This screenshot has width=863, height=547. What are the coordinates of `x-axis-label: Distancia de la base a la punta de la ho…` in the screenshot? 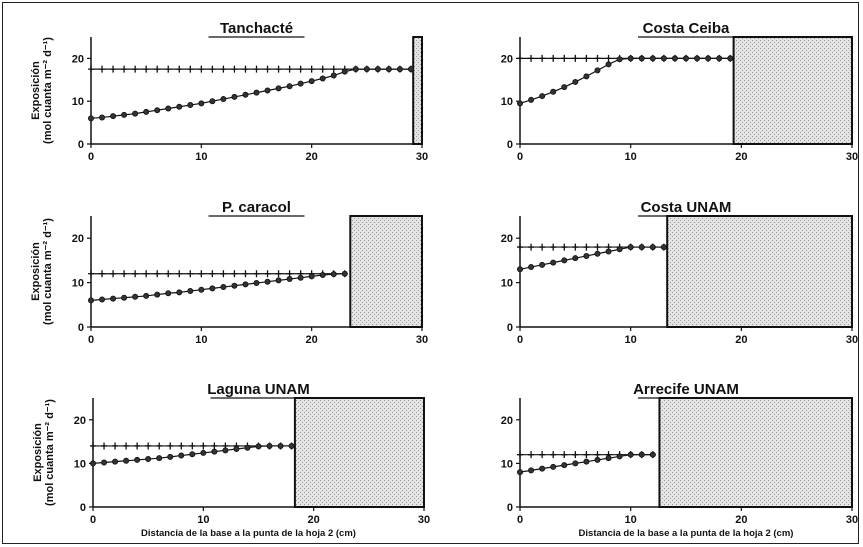 It's located at (686, 533).